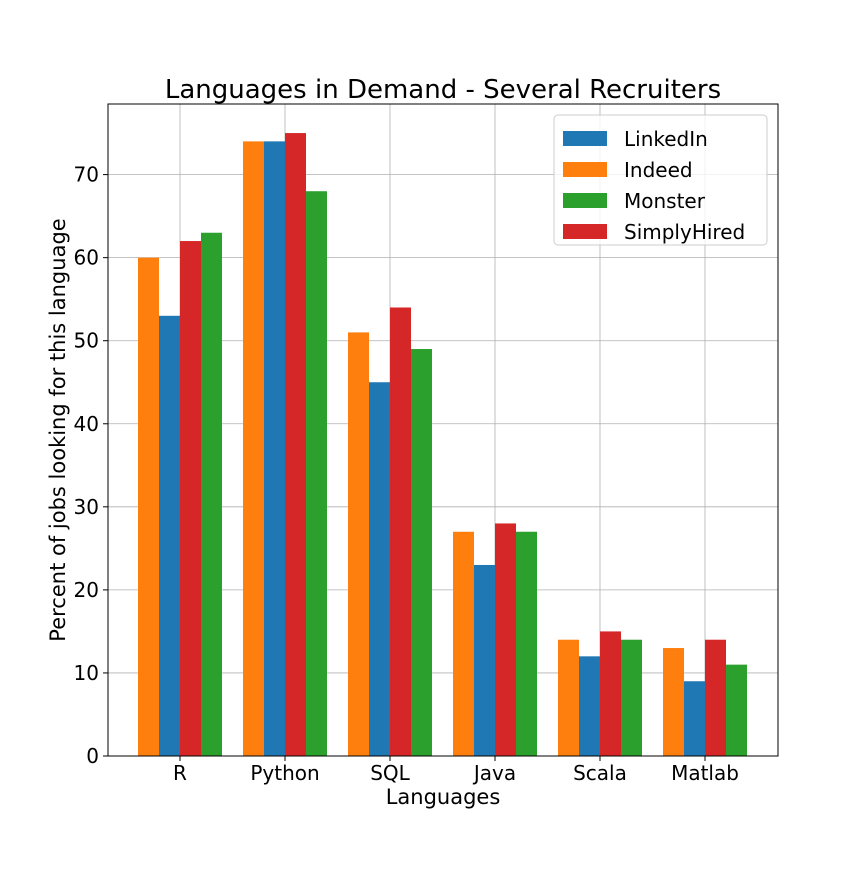  I want to click on legend: LinkedIn Indeed Monster SimplyHired, so click(660, 180).